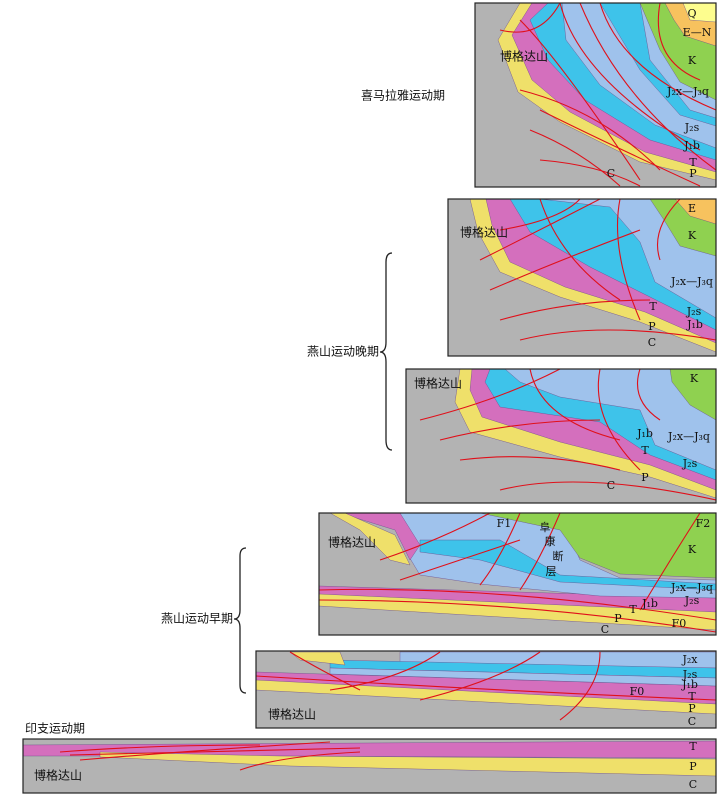 Image resolution: width=720 pixels, height=797 pixels. What do you see at coordinates (504, 523) in the screenshot?
I see `fault-label: F1` at bounding box center [504, 523].